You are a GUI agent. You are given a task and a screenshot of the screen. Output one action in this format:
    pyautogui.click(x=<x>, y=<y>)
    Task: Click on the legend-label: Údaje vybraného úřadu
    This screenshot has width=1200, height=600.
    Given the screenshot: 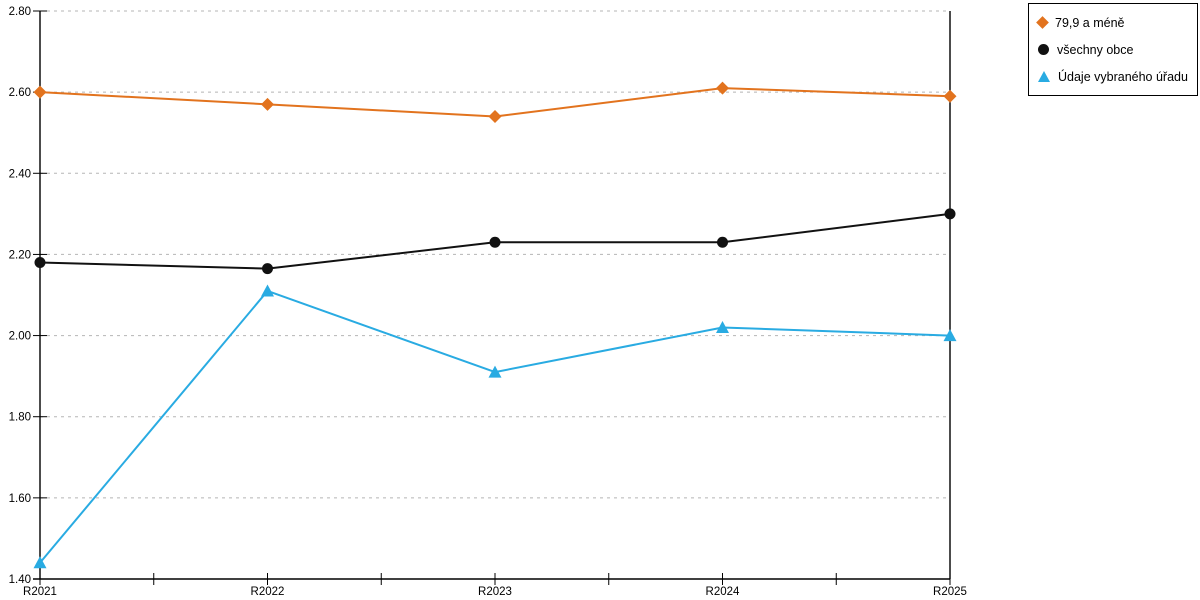 What is the action you would take?
    pyautogui.click(x=1123, y=76)
    